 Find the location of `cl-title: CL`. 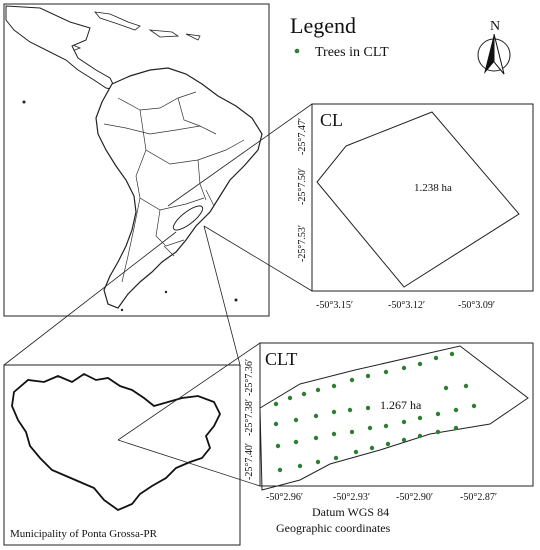

cl-title: CL is located at coordinates (331, 120).